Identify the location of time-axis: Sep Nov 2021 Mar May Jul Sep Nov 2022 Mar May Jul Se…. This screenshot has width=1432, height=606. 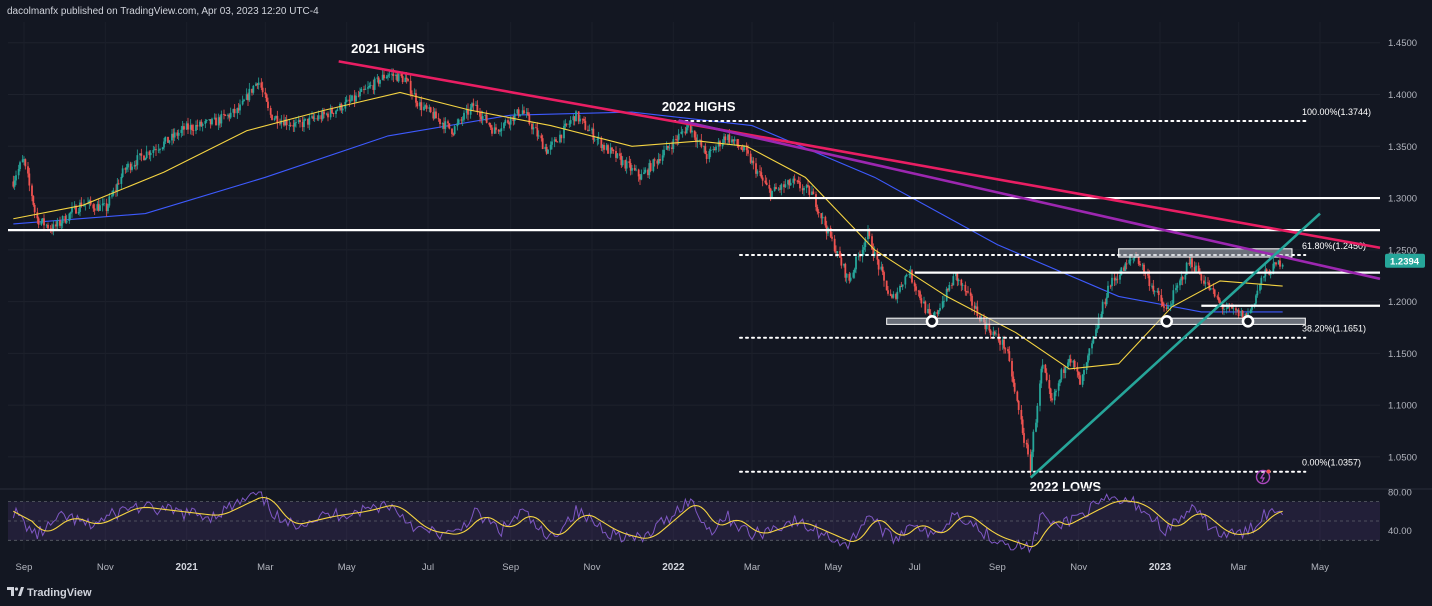
(673, 567).